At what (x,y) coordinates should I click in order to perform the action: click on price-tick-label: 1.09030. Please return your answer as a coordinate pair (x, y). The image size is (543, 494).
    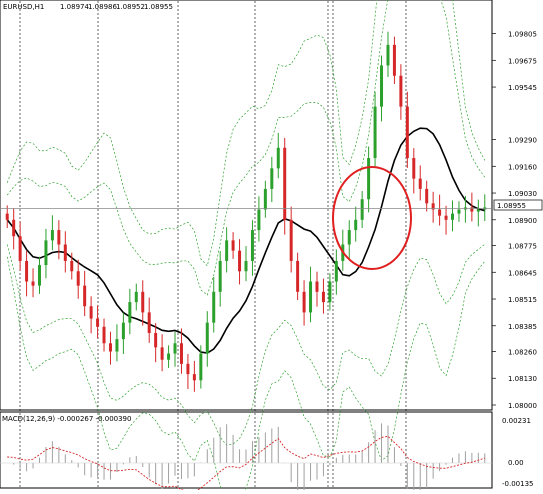
    Looking at the image, I should click on (522, 194).